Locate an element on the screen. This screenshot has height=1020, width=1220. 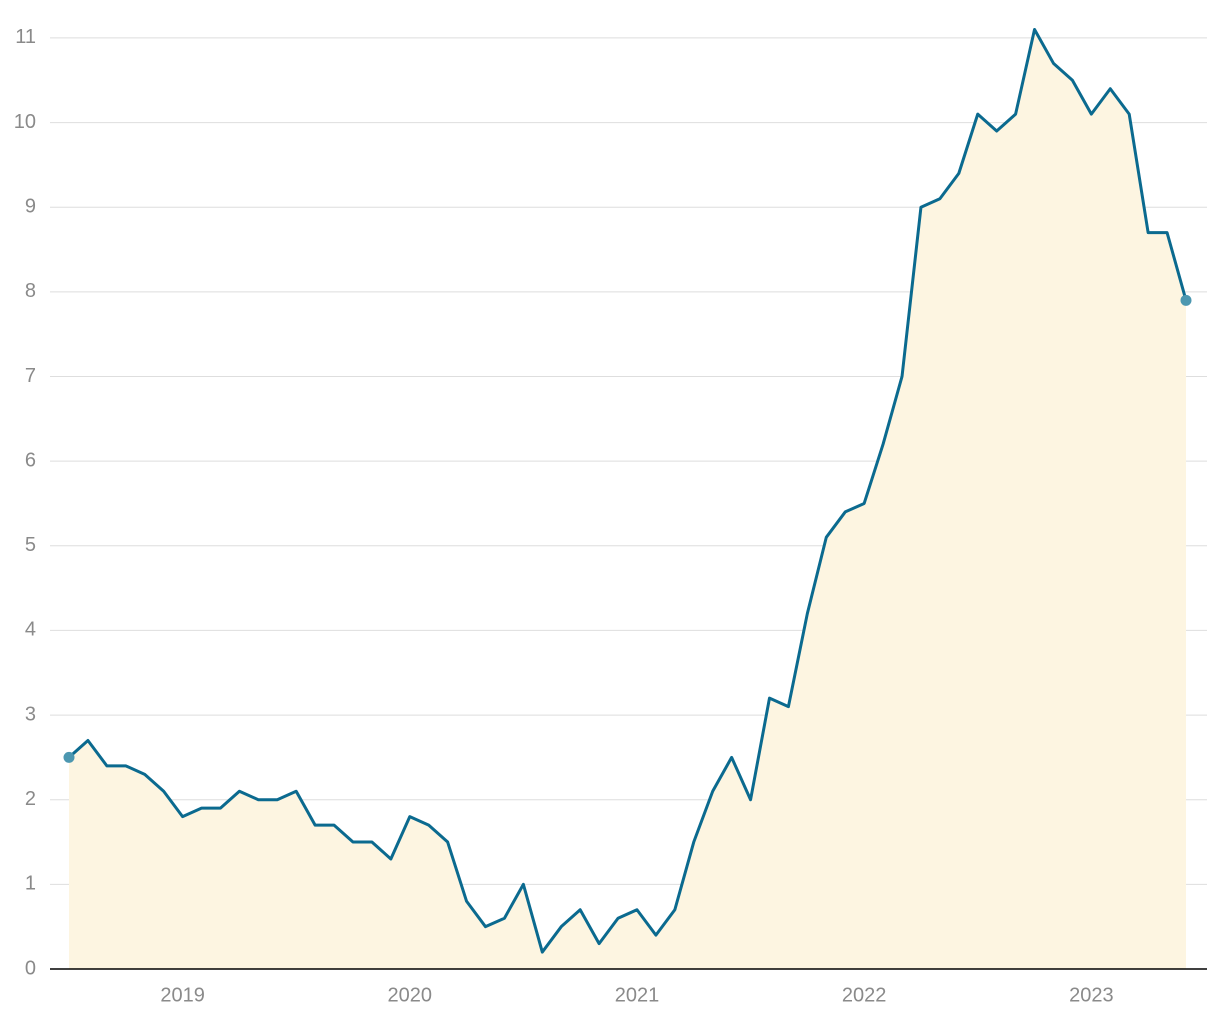
y-tick-label: 0 is located at coordinates (30, 968).